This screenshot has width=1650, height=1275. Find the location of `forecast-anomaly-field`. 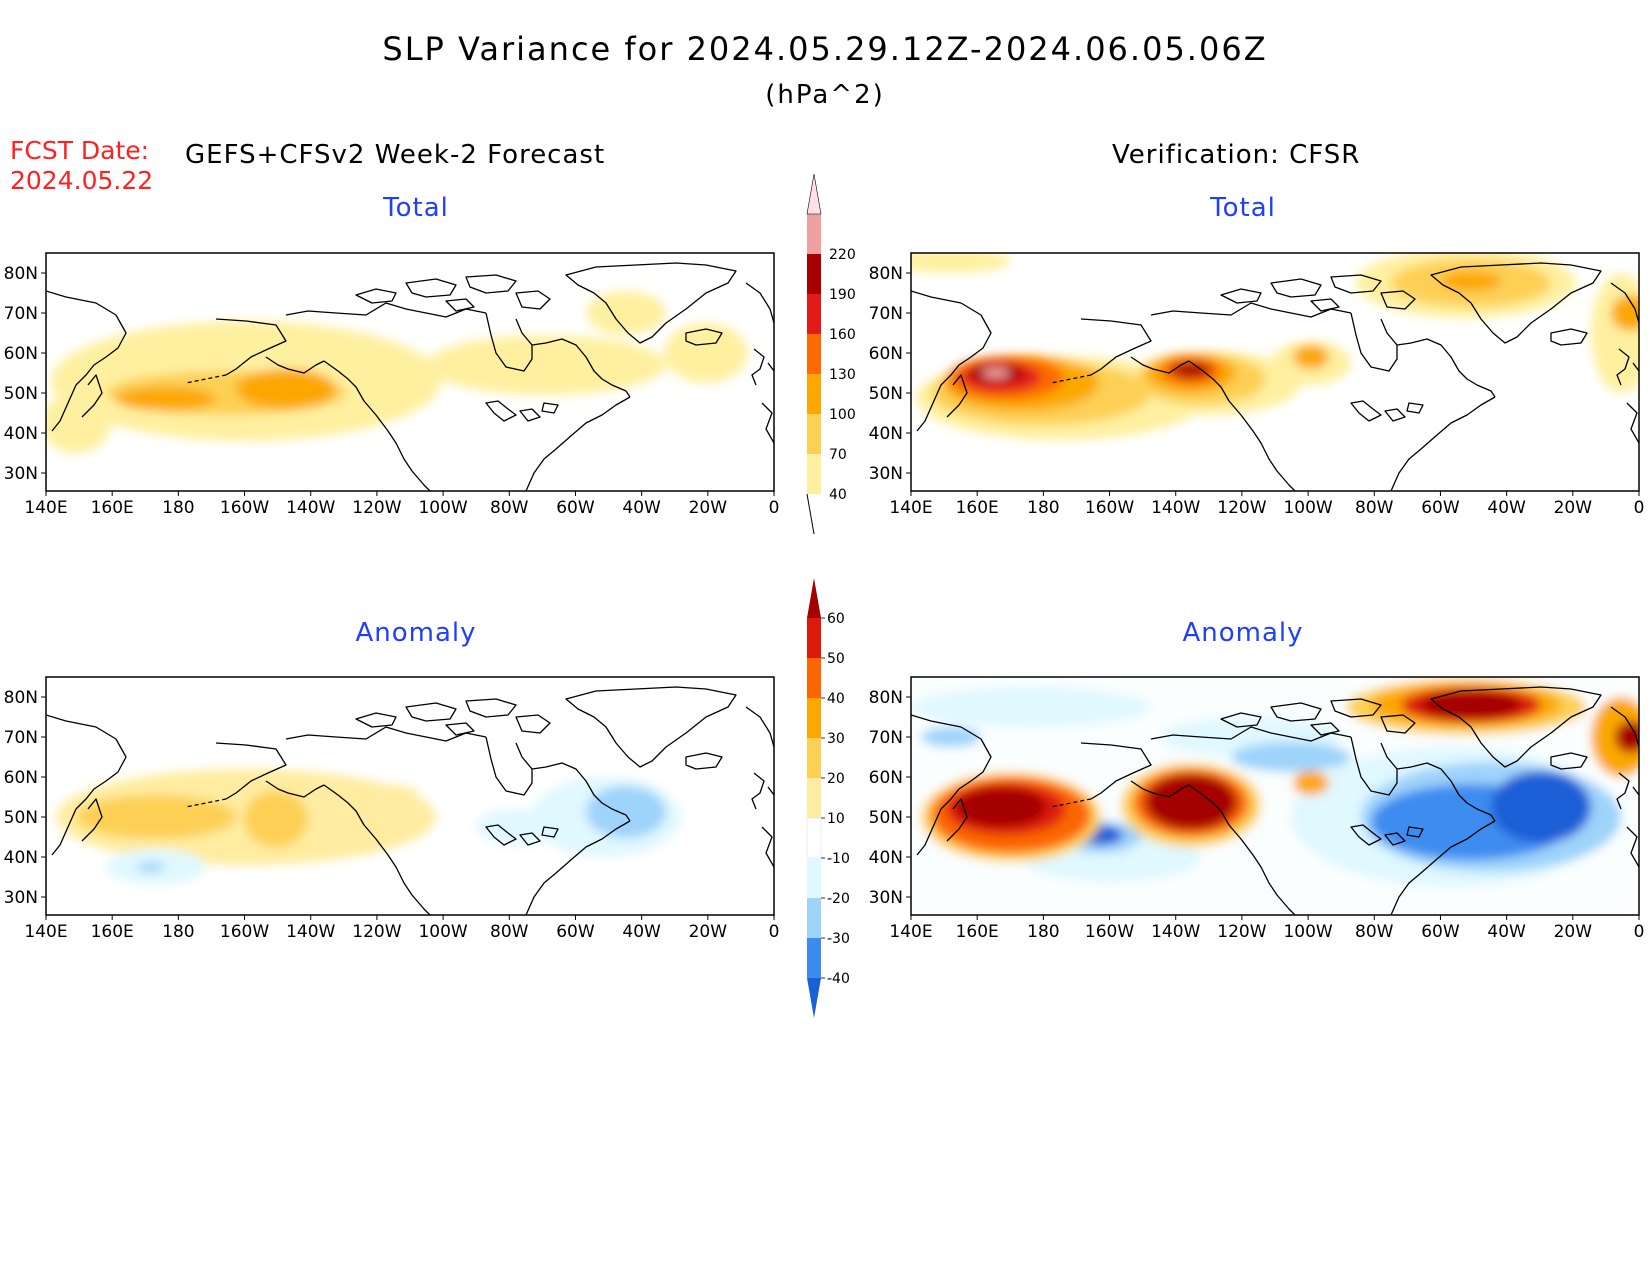

forecast-anomaly-field is located at coordinates (410, 800).